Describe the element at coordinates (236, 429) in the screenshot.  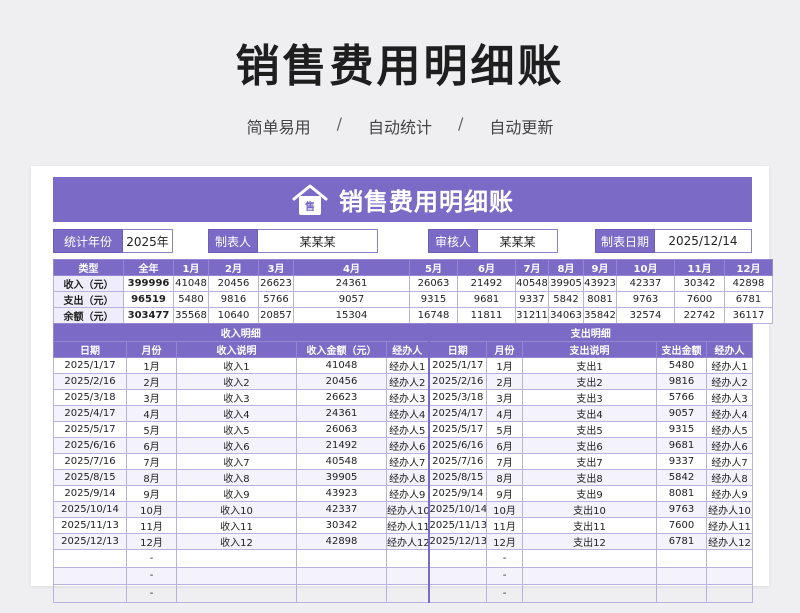
I see `income-cell: 收入5` at that location.